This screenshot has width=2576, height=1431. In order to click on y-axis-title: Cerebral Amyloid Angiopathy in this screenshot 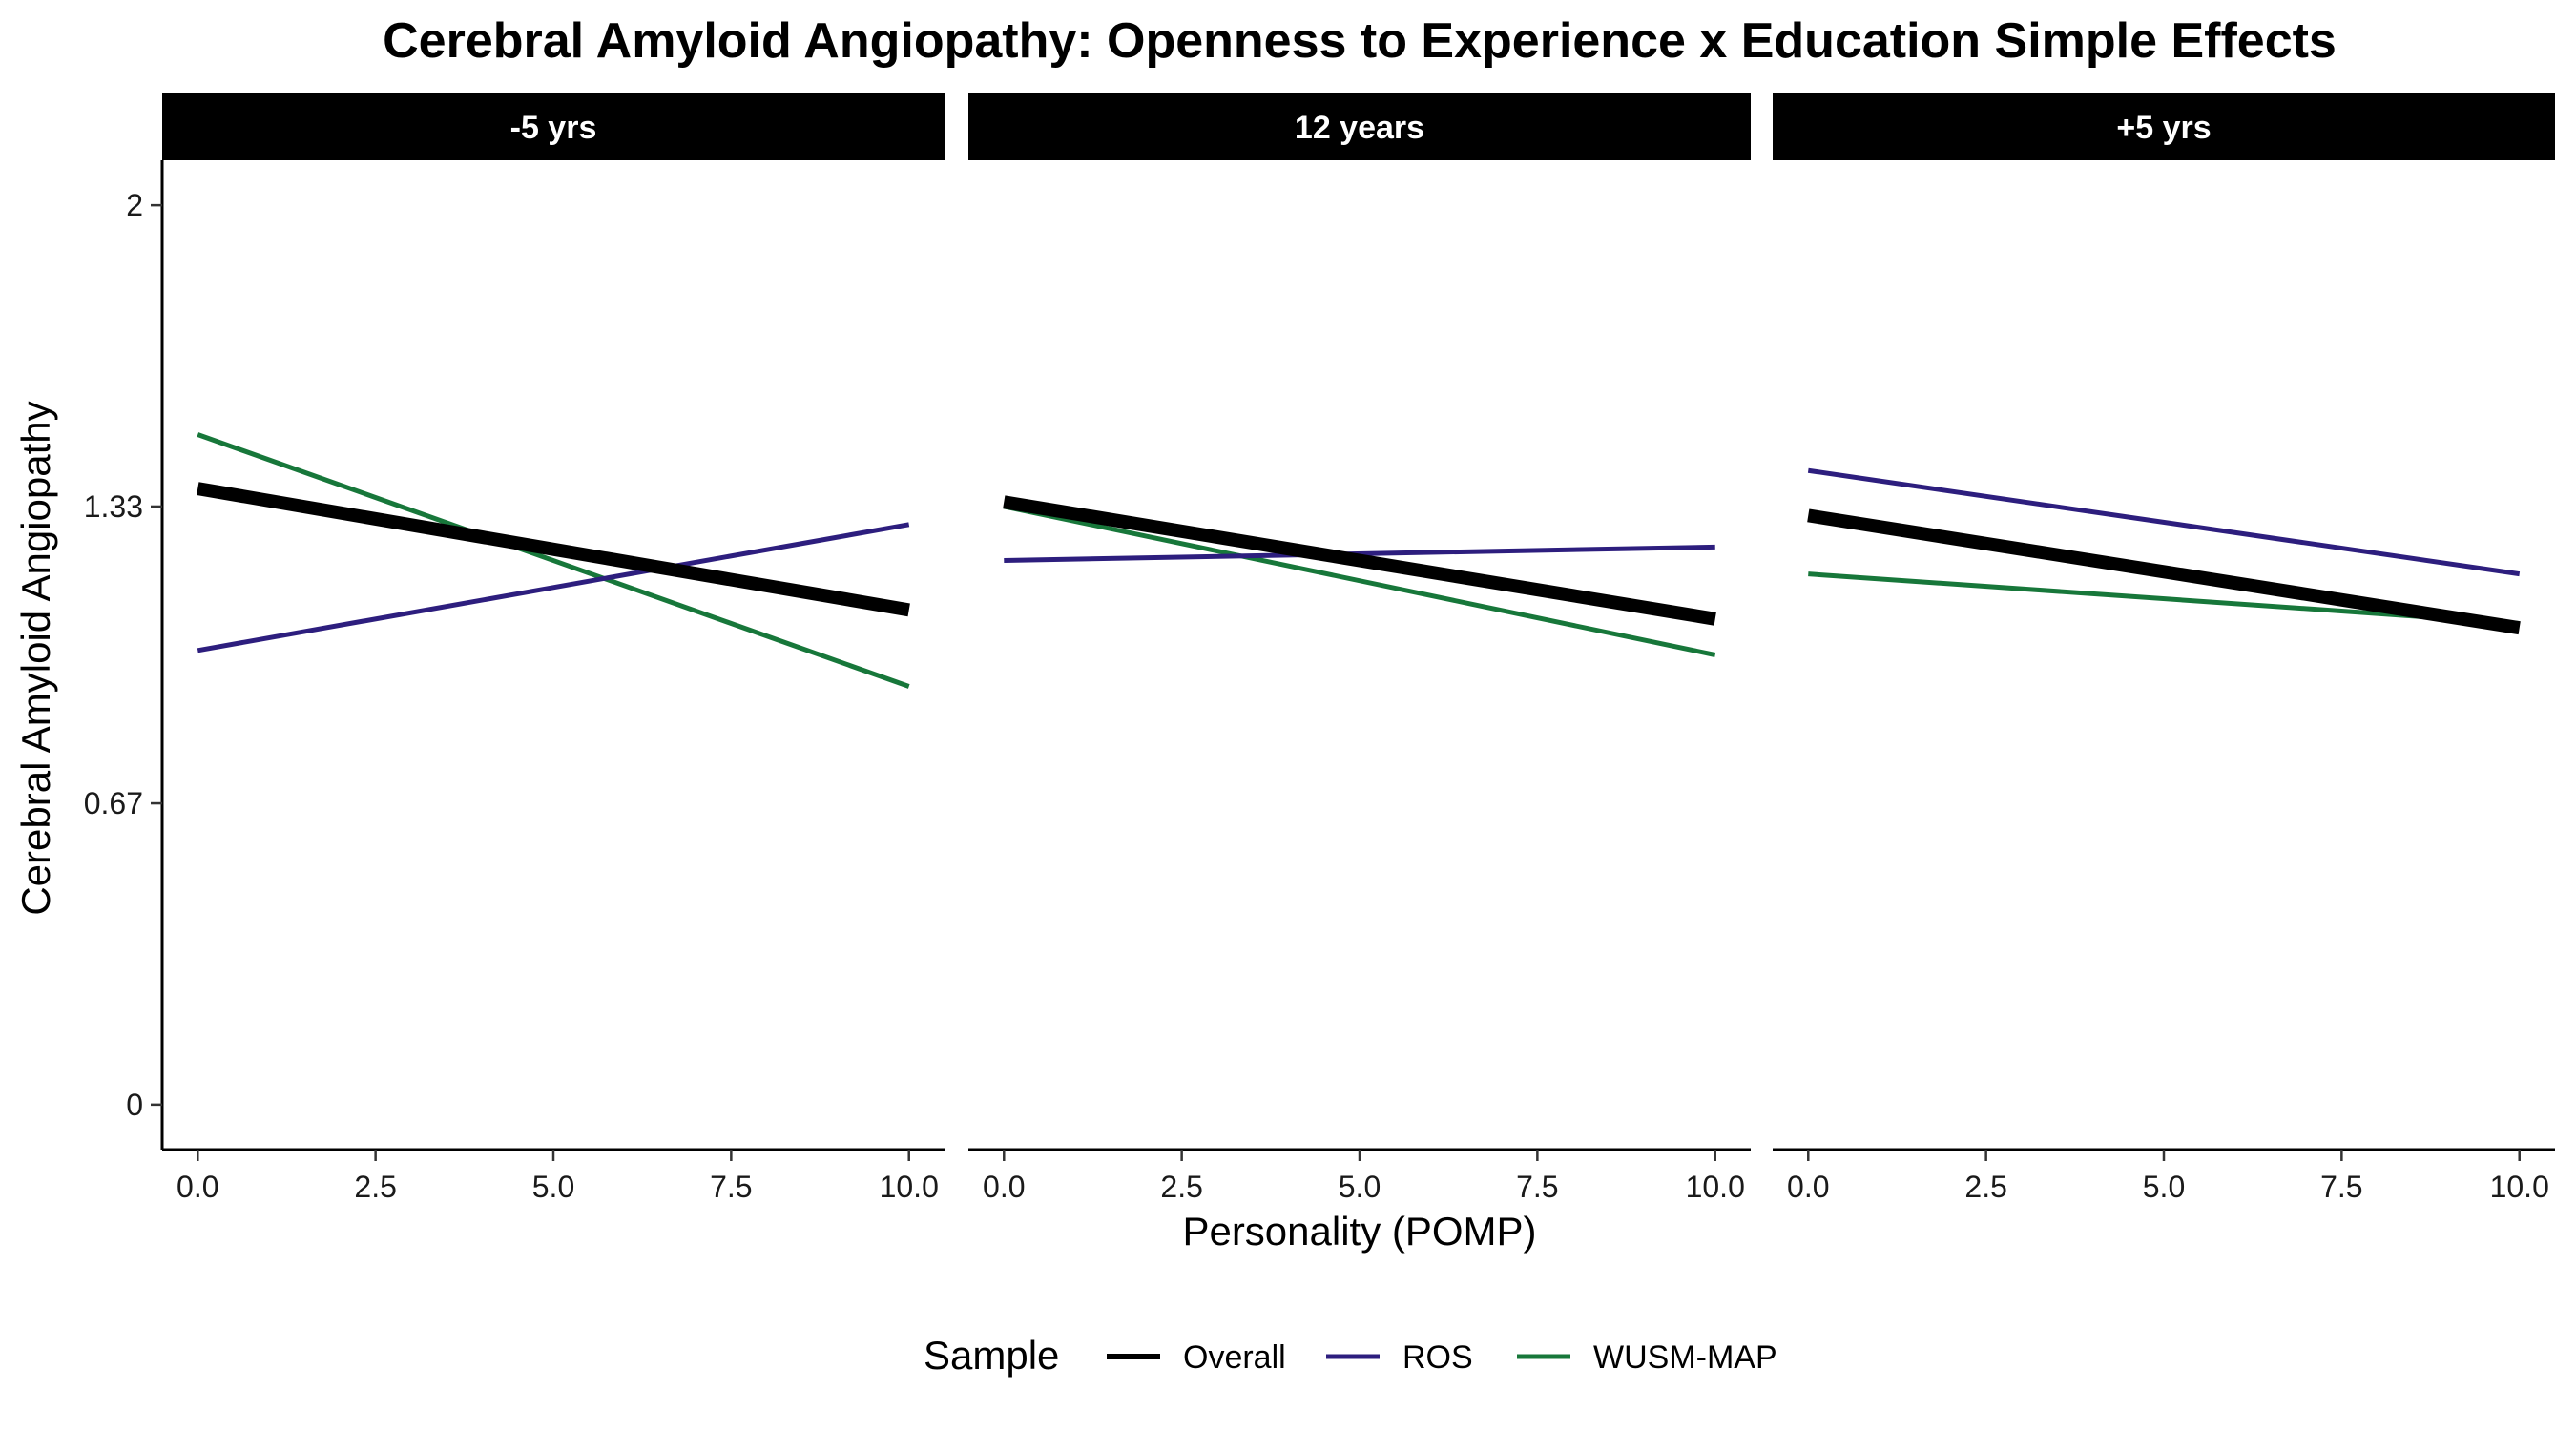, I will do `click(35, 658)`.